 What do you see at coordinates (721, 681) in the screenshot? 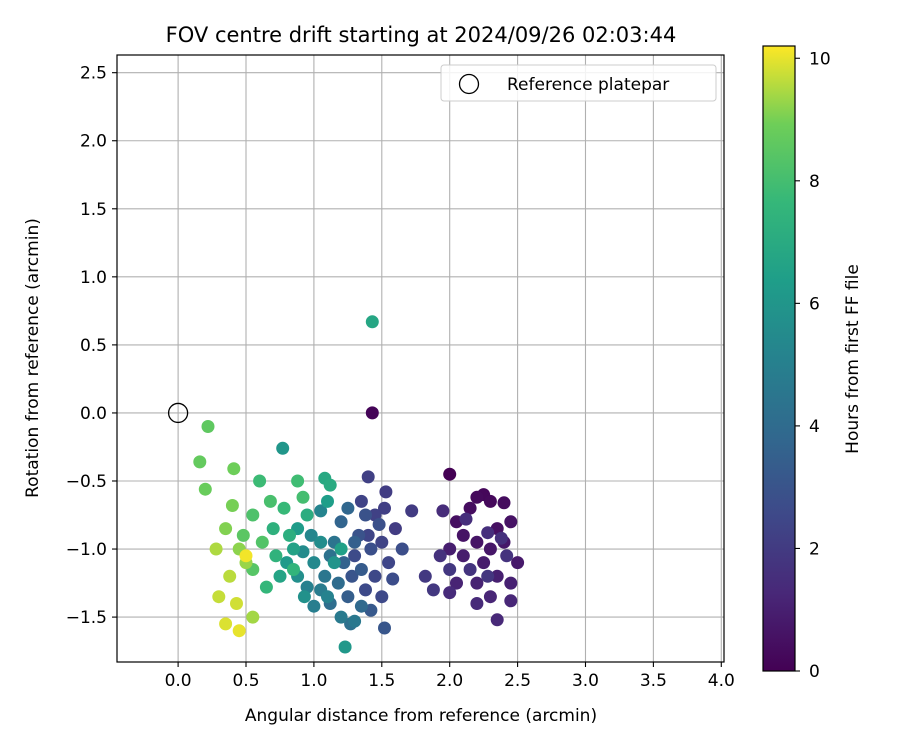
I see `x-tick-label: 4.0` at bounding box center [721, 681].